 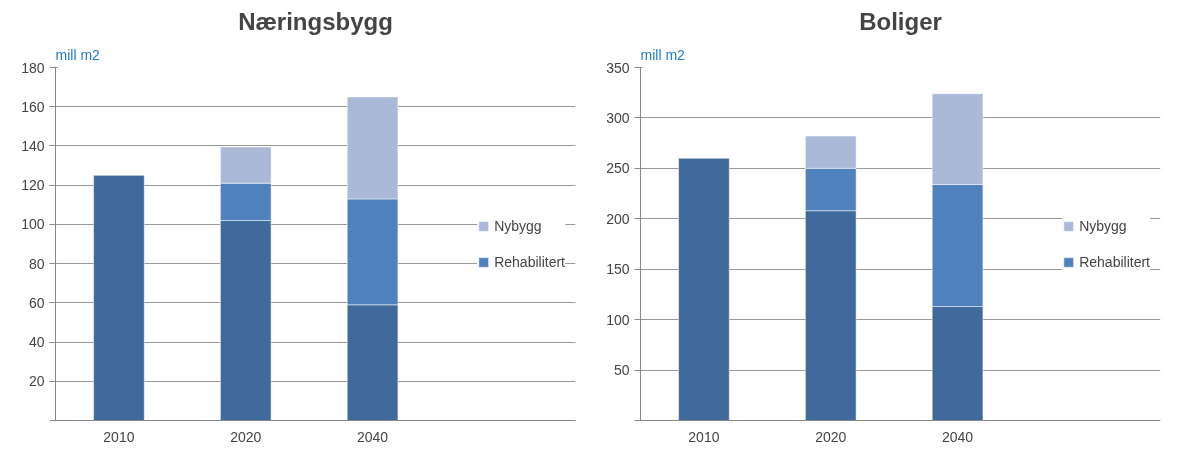 I want to click on y-tick-label: 300, so click(x=618, y=117).